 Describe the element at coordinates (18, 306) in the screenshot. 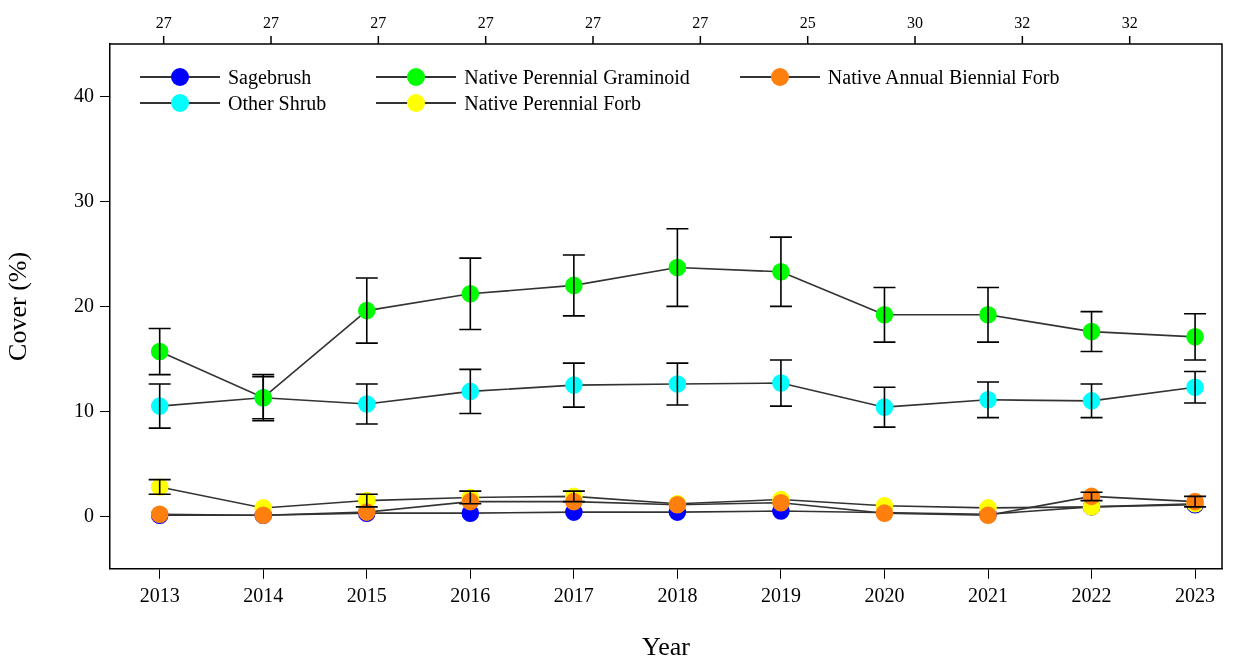

I see `y-axis-title: Cover (%)` at that location.